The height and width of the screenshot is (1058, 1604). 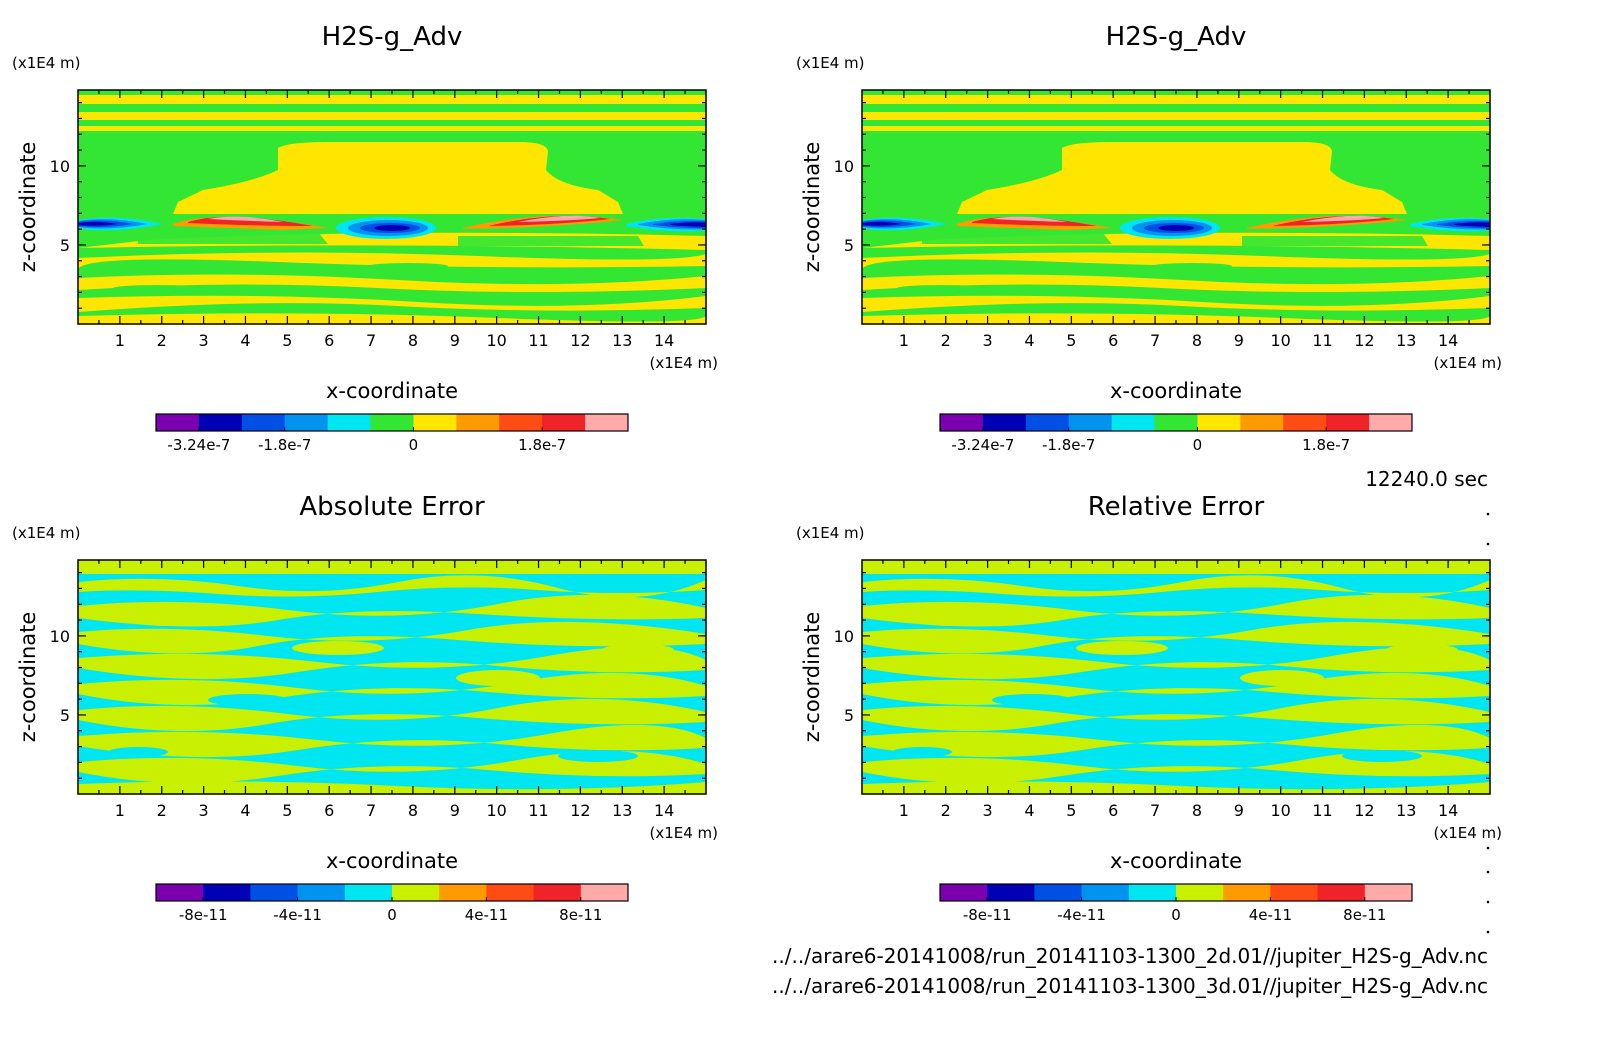 I want to click on plot-title: H2S-g_Adv, so click(x=1176, y=37).